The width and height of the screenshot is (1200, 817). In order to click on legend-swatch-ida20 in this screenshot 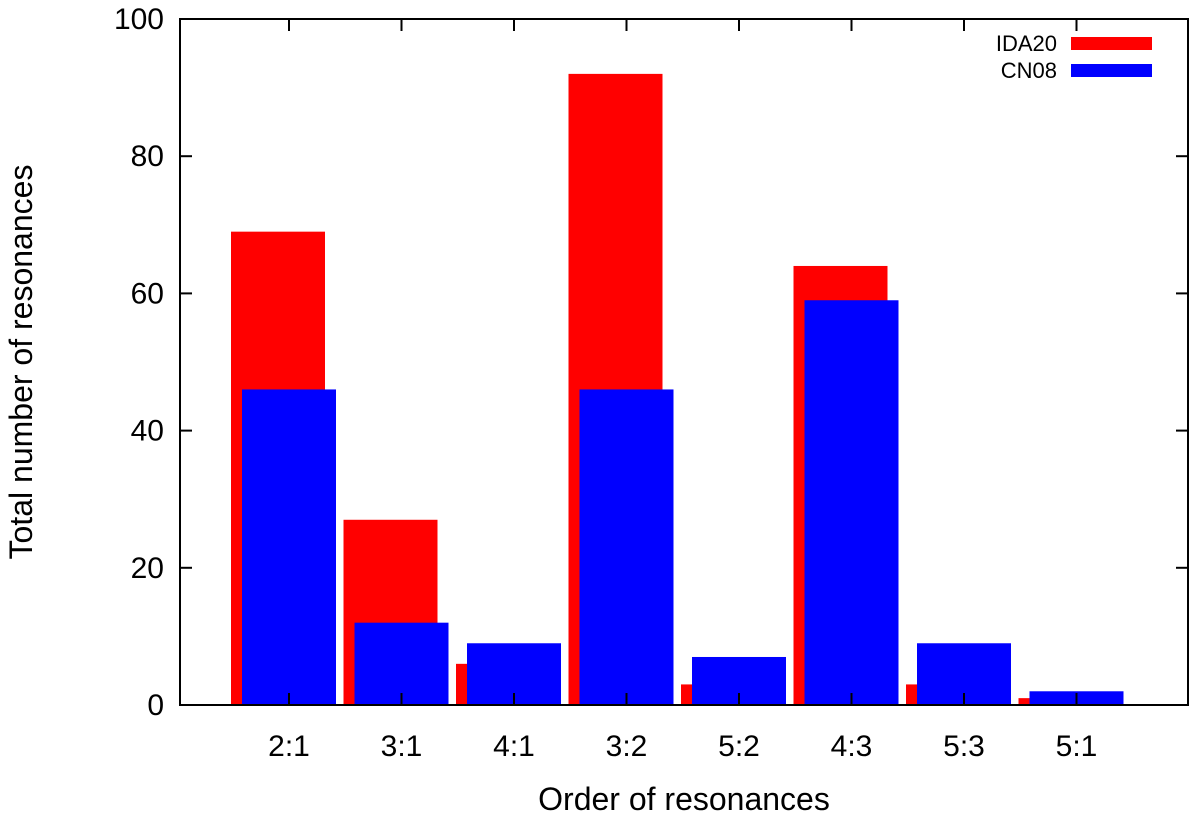, I will do `click(1111, 43)`.